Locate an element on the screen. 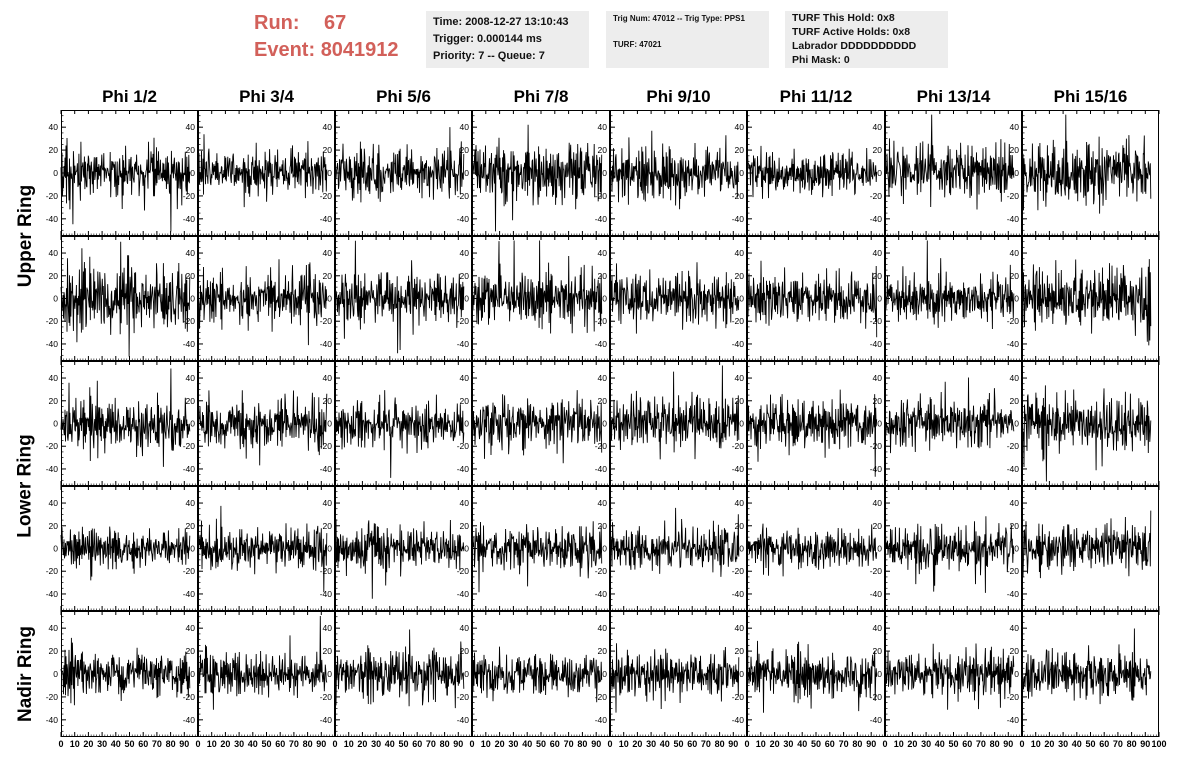 This screenshot has width=1196, height=772. panel-r2-c4: -40 -20 0 20 40 is located at coordinates (534, 298).